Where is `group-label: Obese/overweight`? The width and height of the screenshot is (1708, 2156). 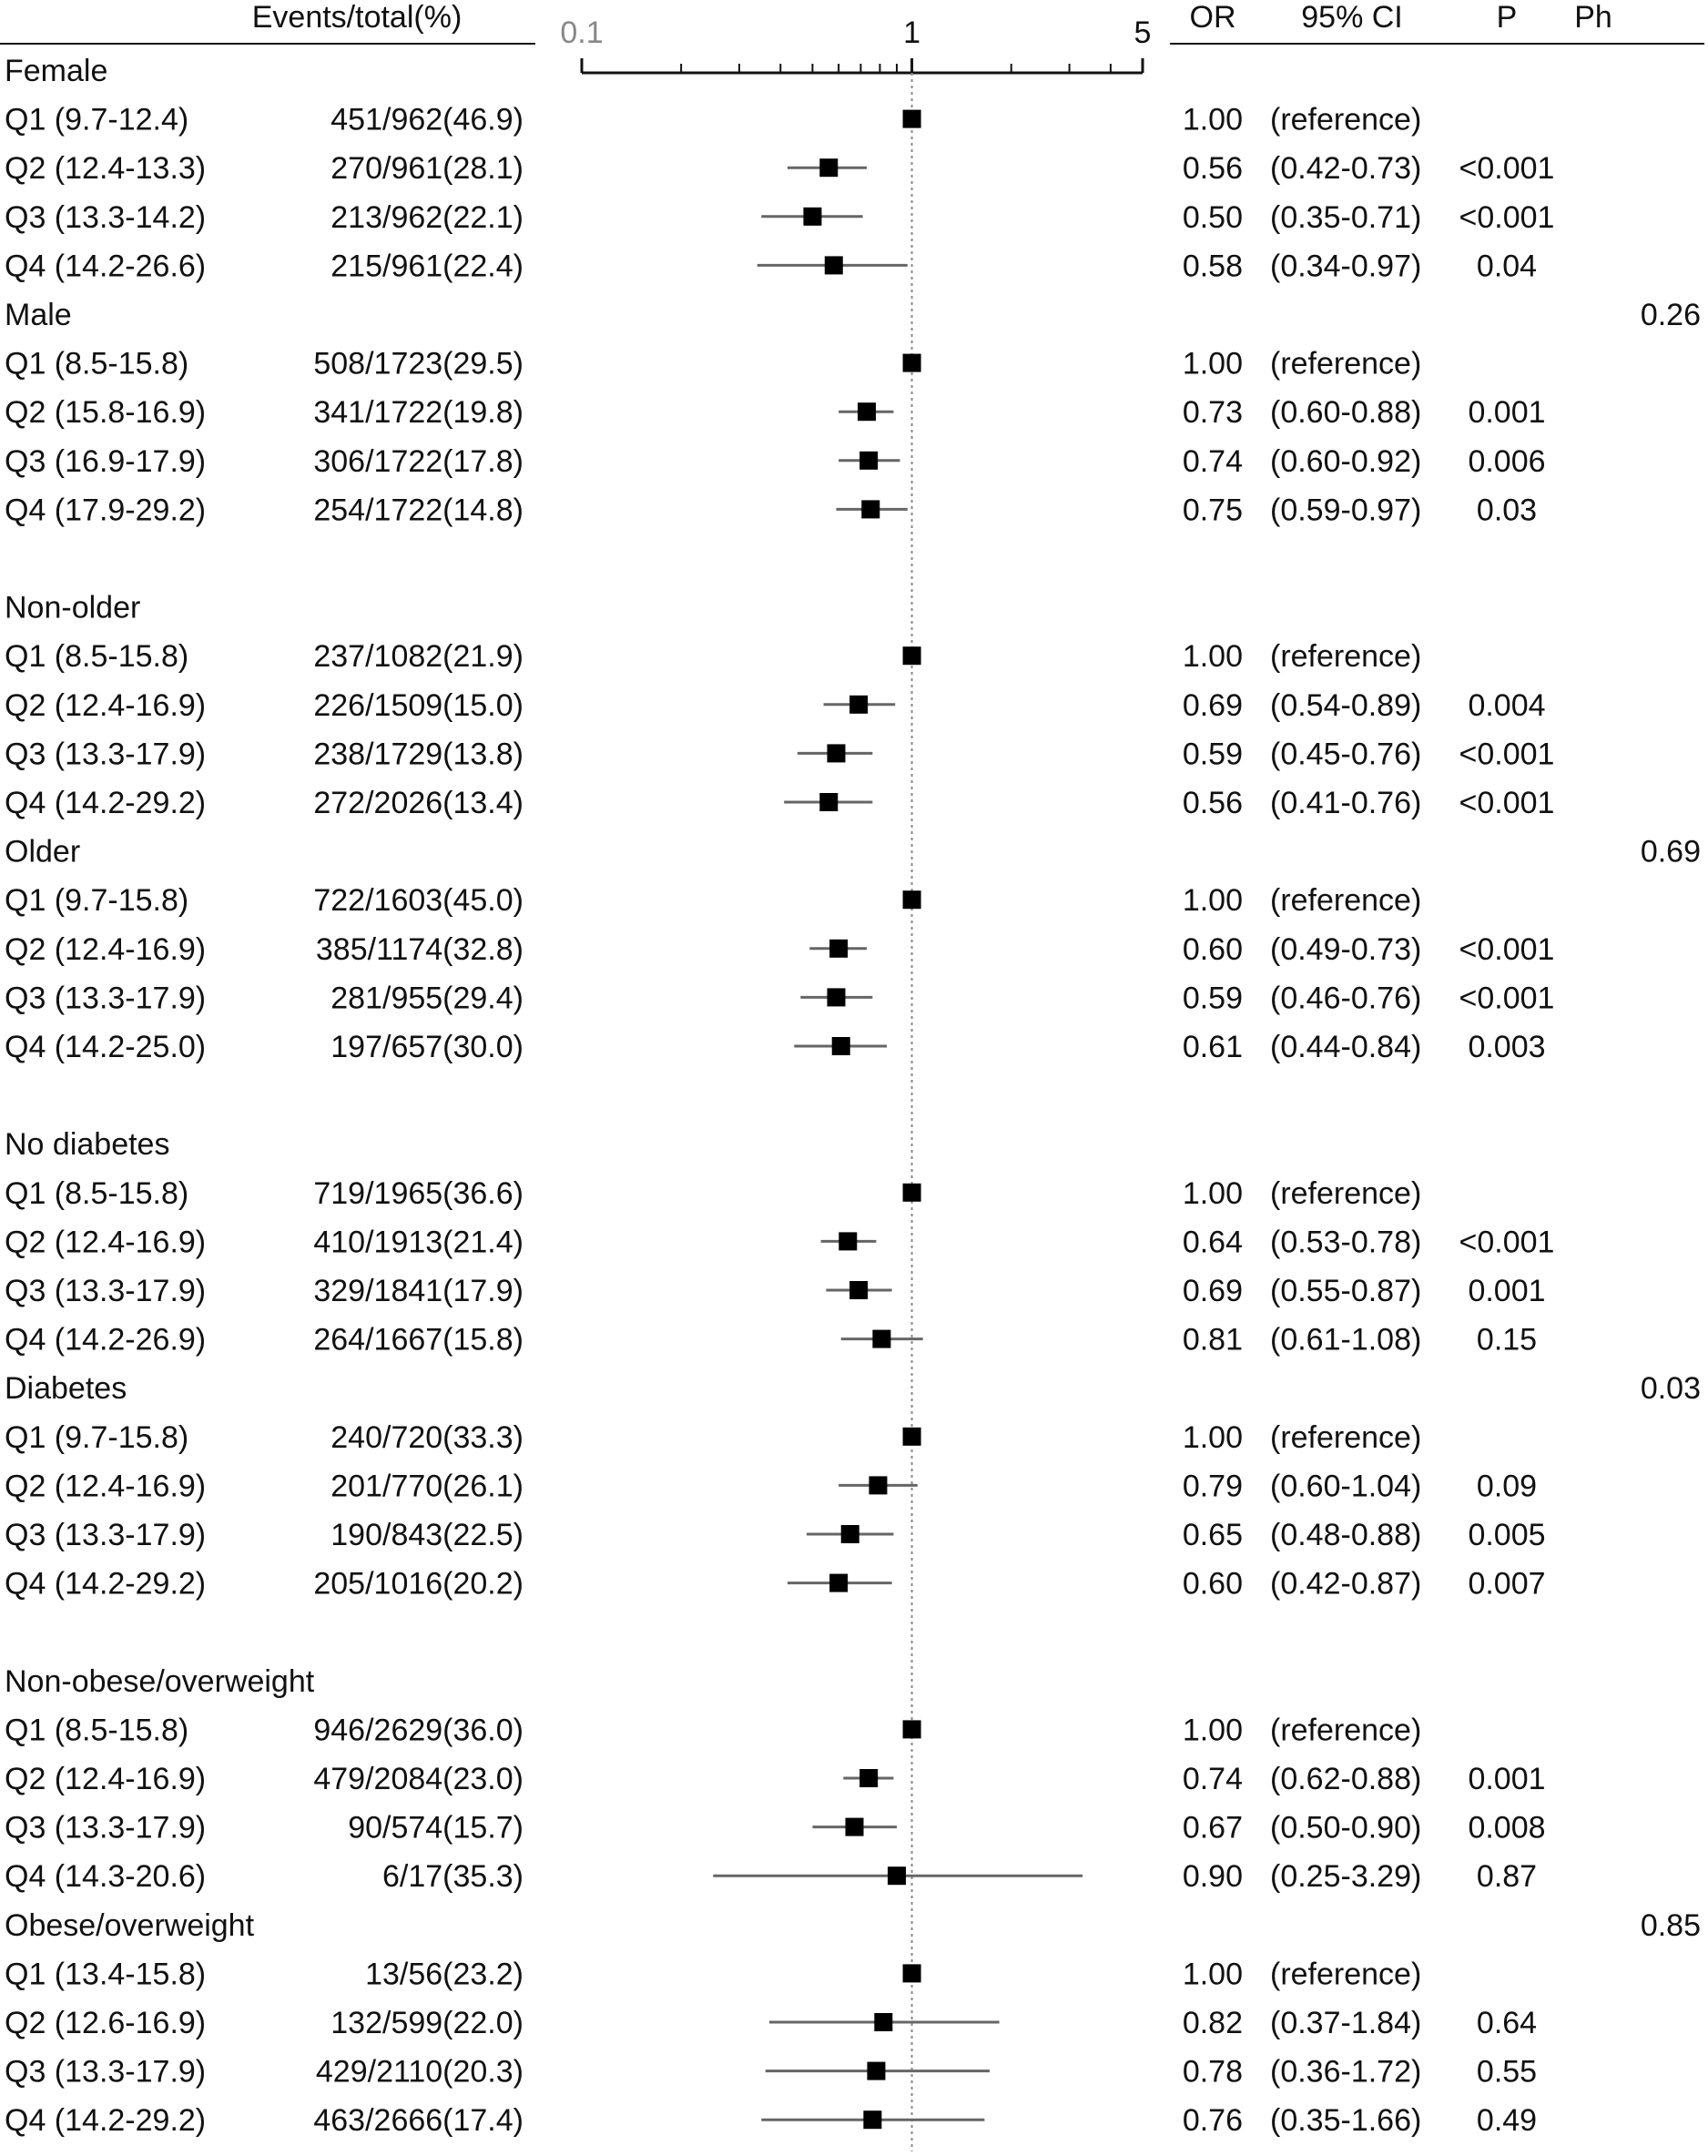
group-label: Obese/overweight is located at coordinates (130, 1926).